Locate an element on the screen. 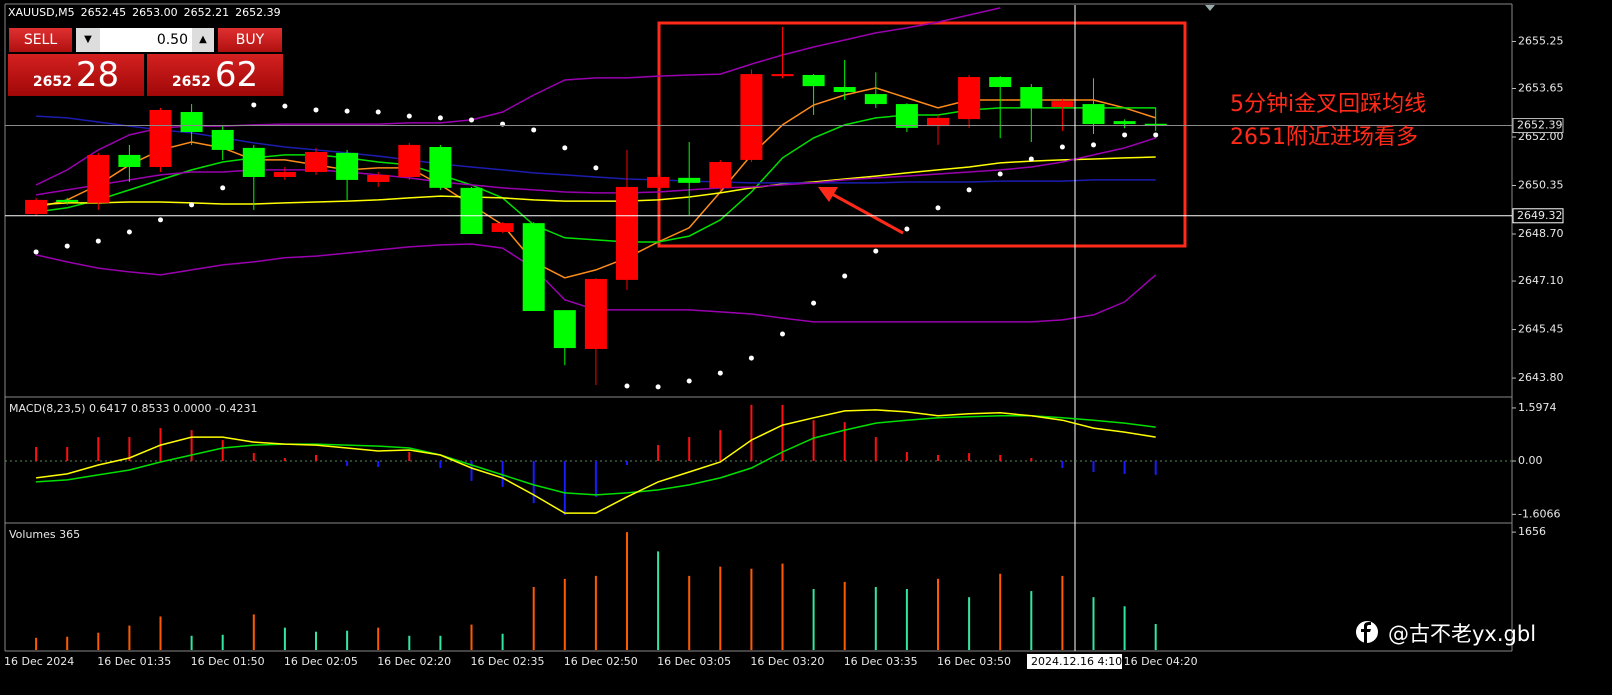  x-tick-label: 16 Dec 01:35 is located at coordinates (134, 661).